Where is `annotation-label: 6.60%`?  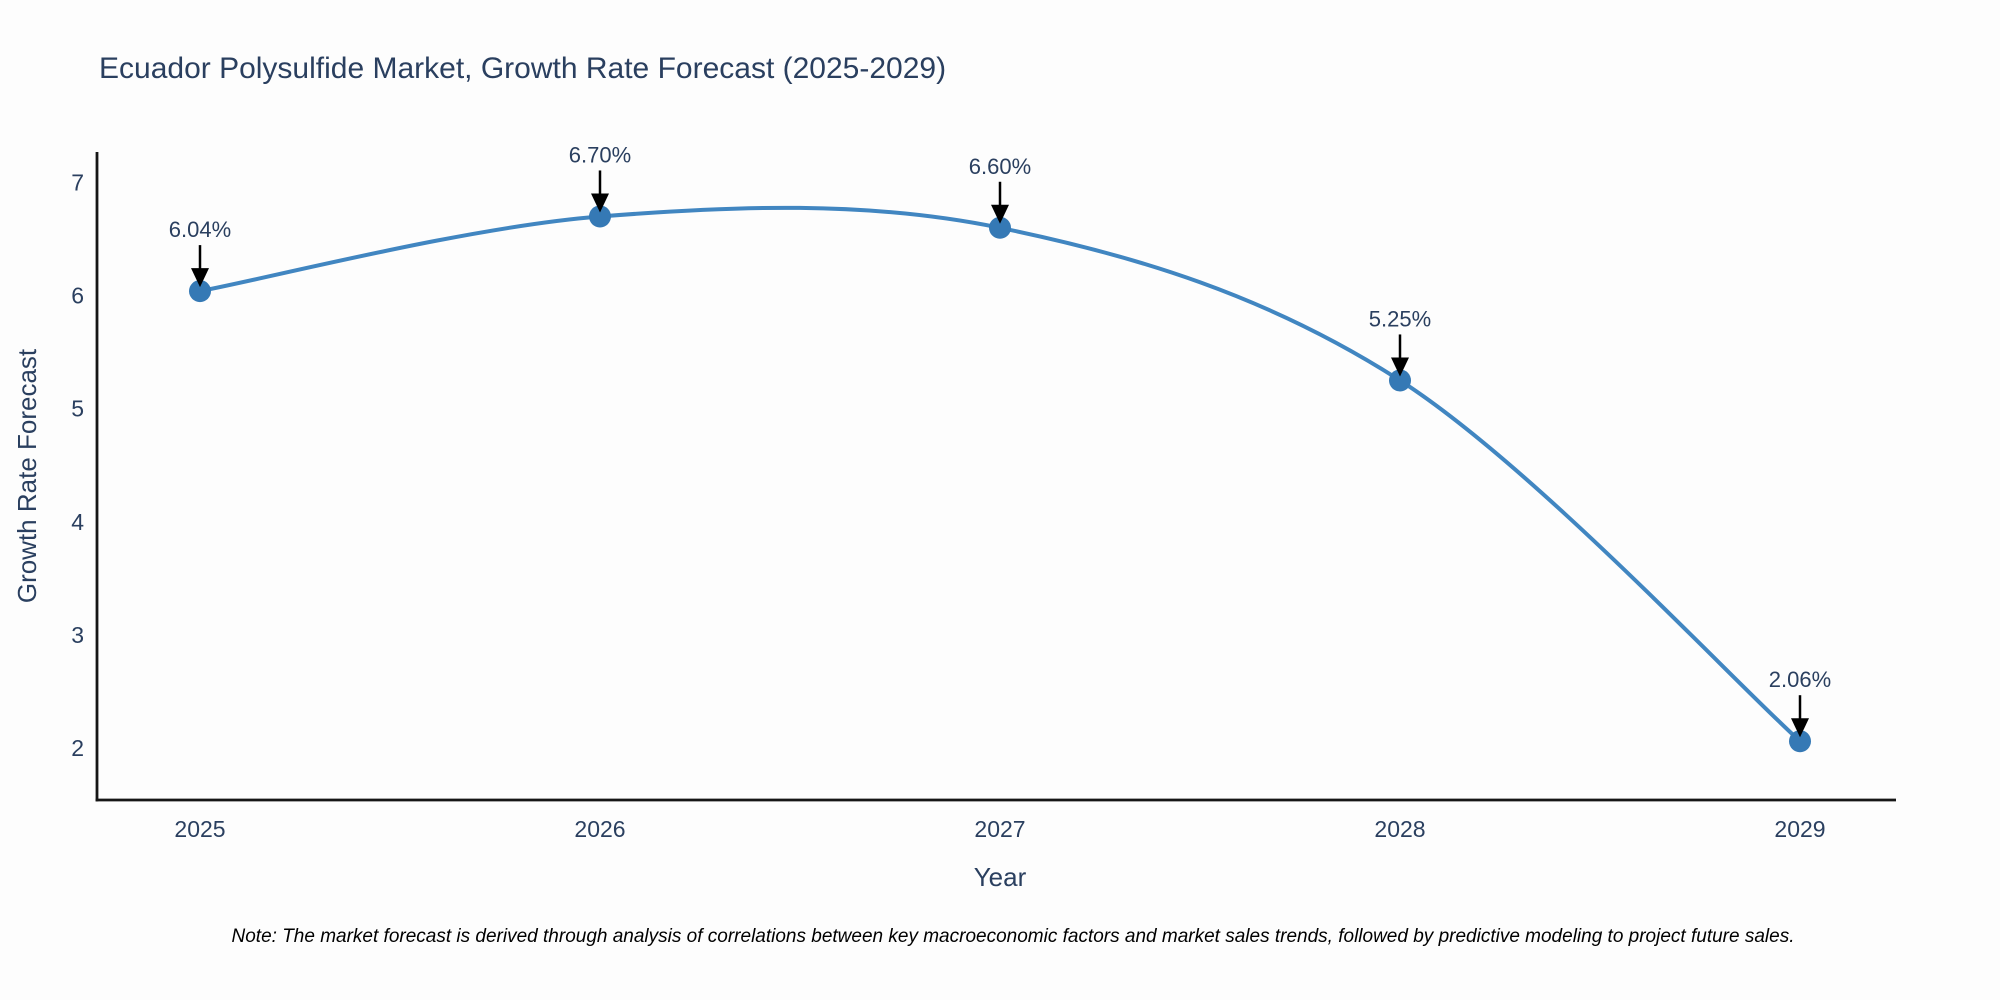
annotation-label: 6.60% is located at coordinates (1000, 166).